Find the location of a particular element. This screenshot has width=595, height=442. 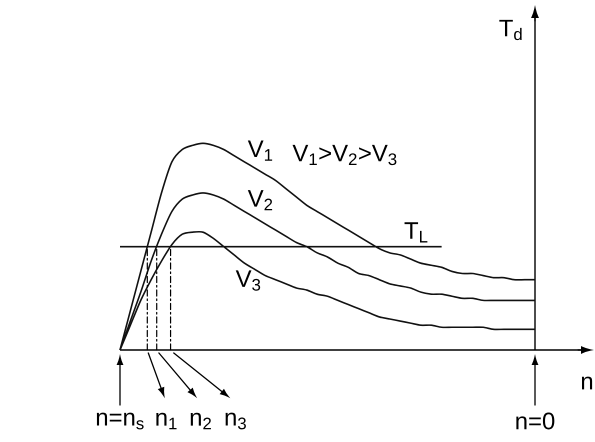

y-axis-title: T$_{d}$ is located at coordinates (510, 30).